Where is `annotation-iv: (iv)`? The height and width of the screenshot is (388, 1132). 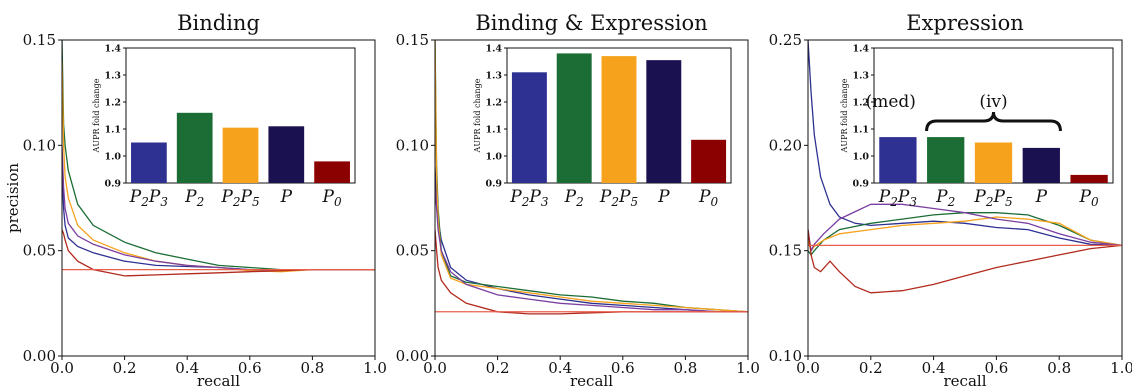
annotation-iv: (iv) is located at coordinates (993, 102).